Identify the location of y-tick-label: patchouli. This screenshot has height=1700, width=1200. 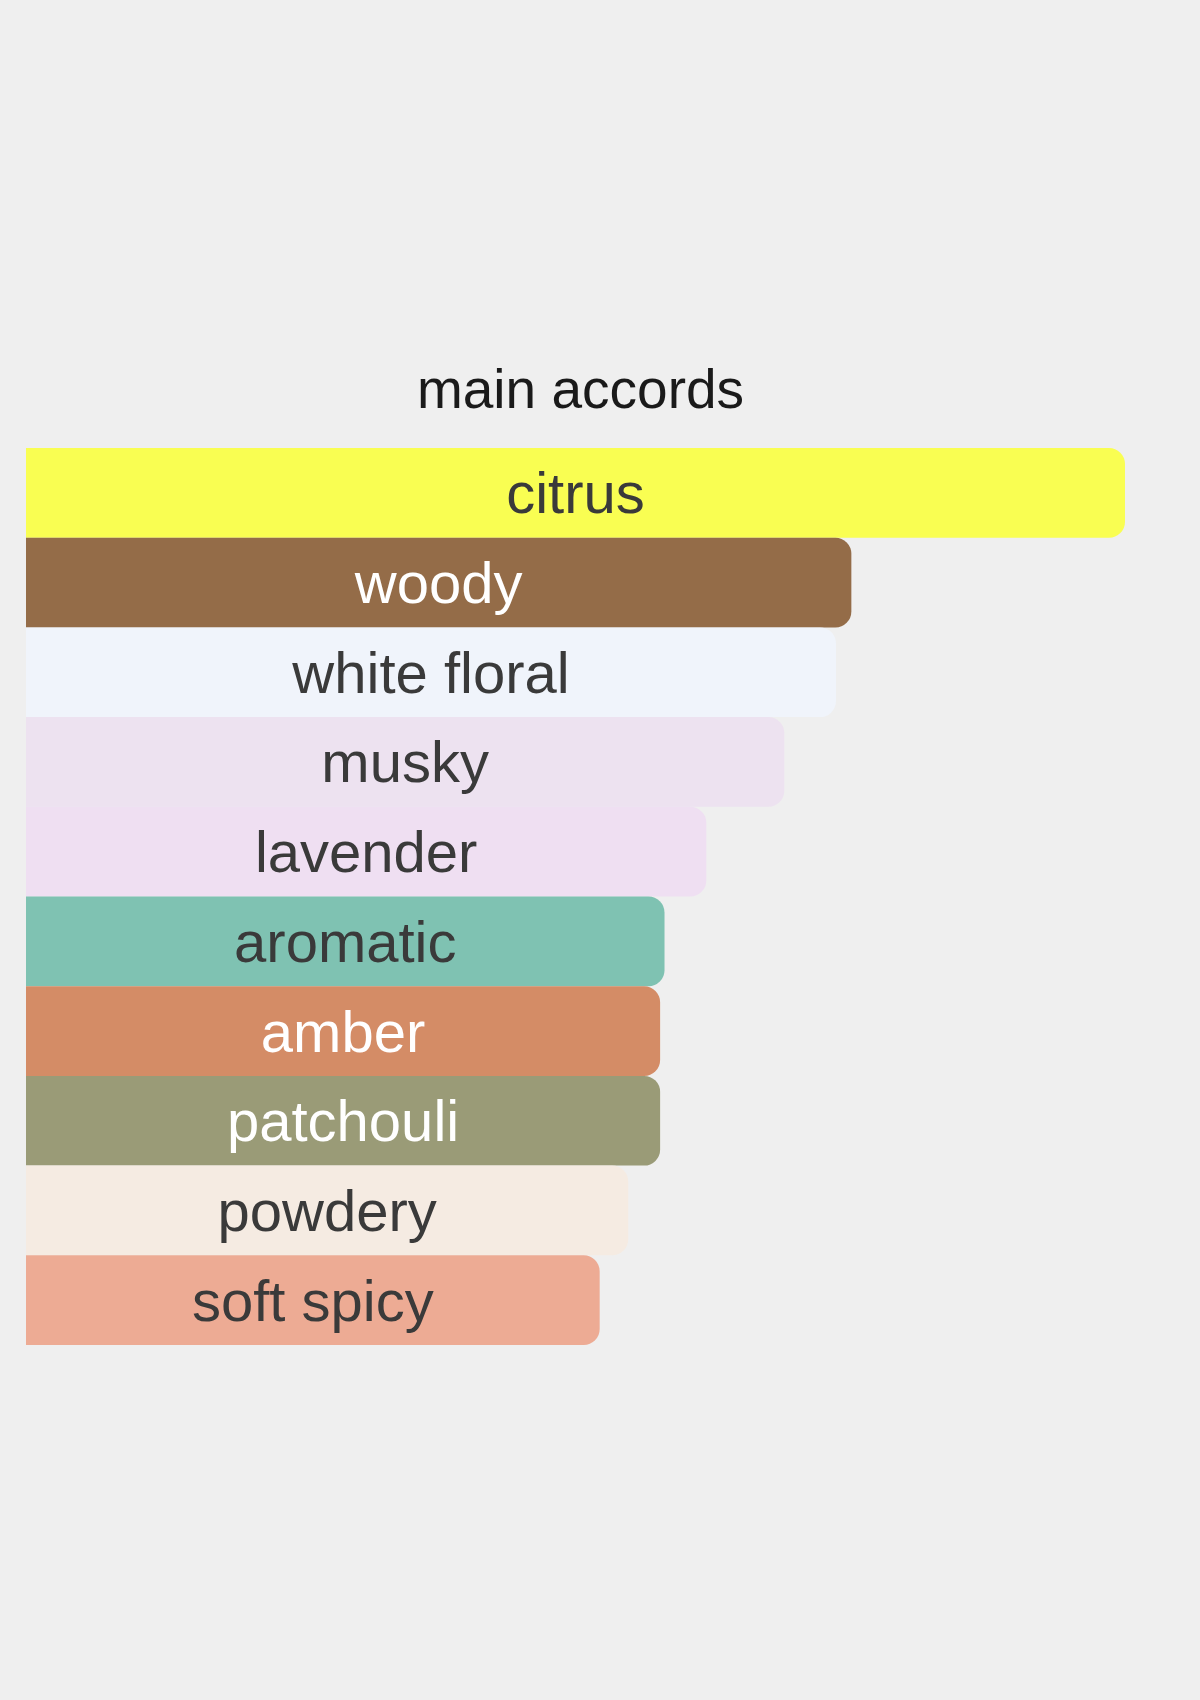
(343, 1121).